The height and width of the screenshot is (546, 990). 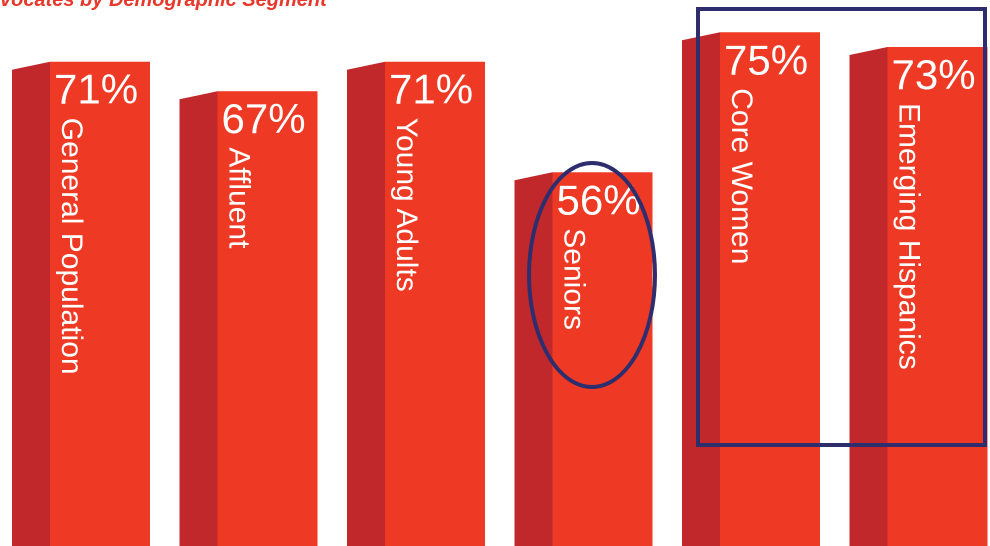 What do you see at coordinates (406, 205) in the screenshot?
I see `category-label: Young Adults` at bounding box center [406, 205].